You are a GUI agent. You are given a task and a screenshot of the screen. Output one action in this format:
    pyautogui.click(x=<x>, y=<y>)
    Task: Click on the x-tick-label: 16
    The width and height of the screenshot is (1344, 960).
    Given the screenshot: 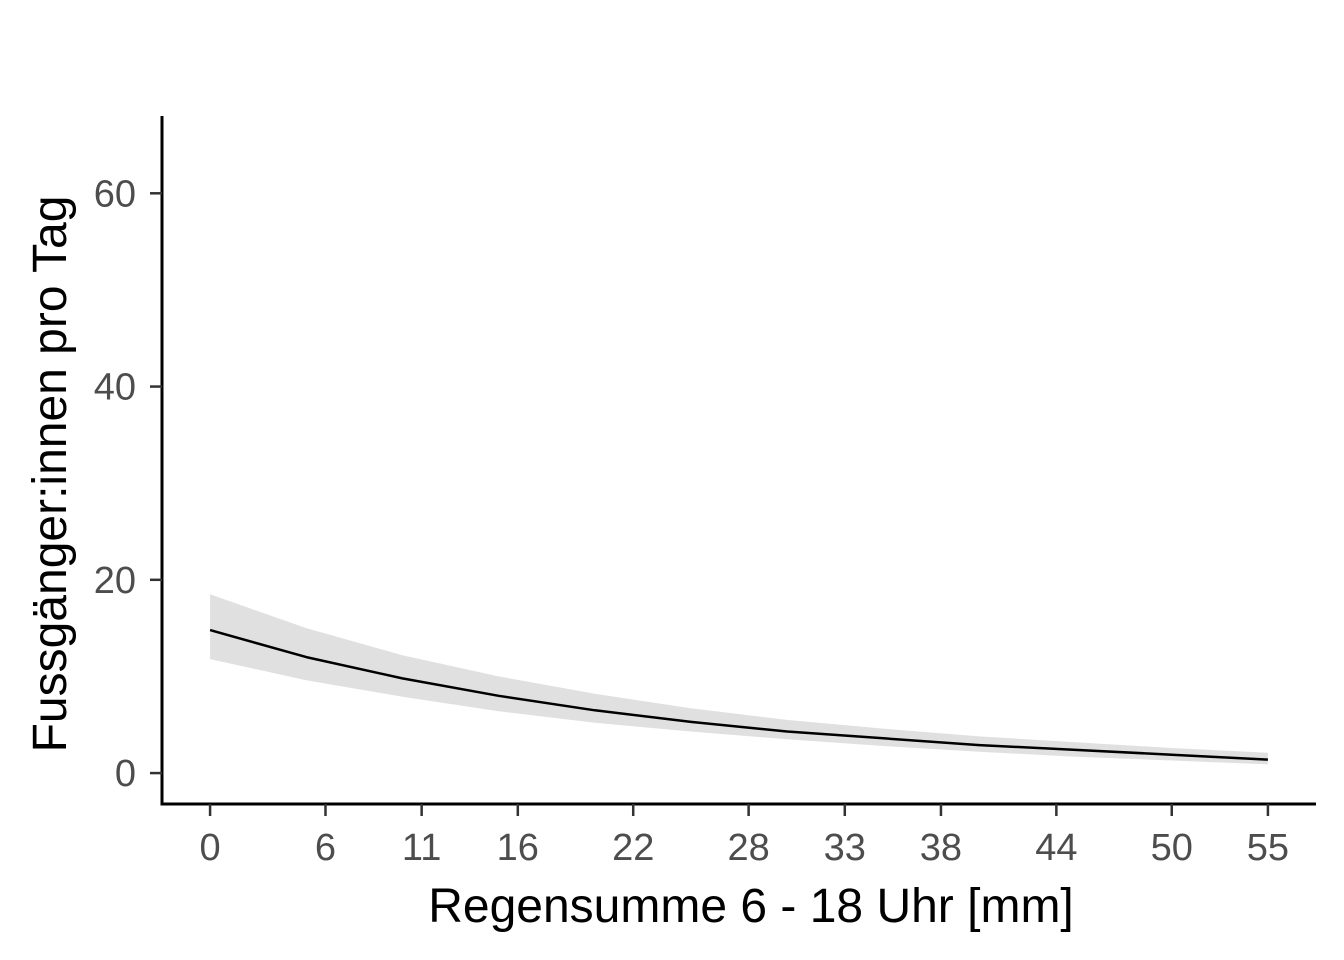 What is the action you would take?
    pyautogui.click(x=518, y=848)
    